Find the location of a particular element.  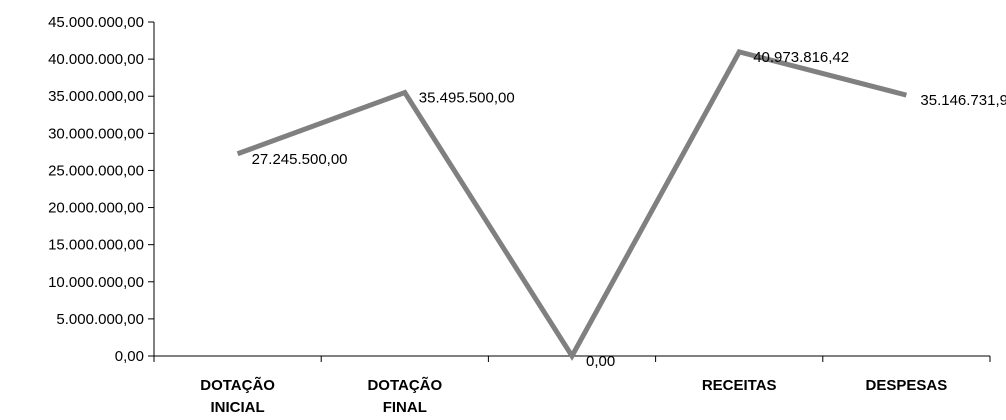

data-label: 35.495.500,00 is located at coordinates (467, 98).